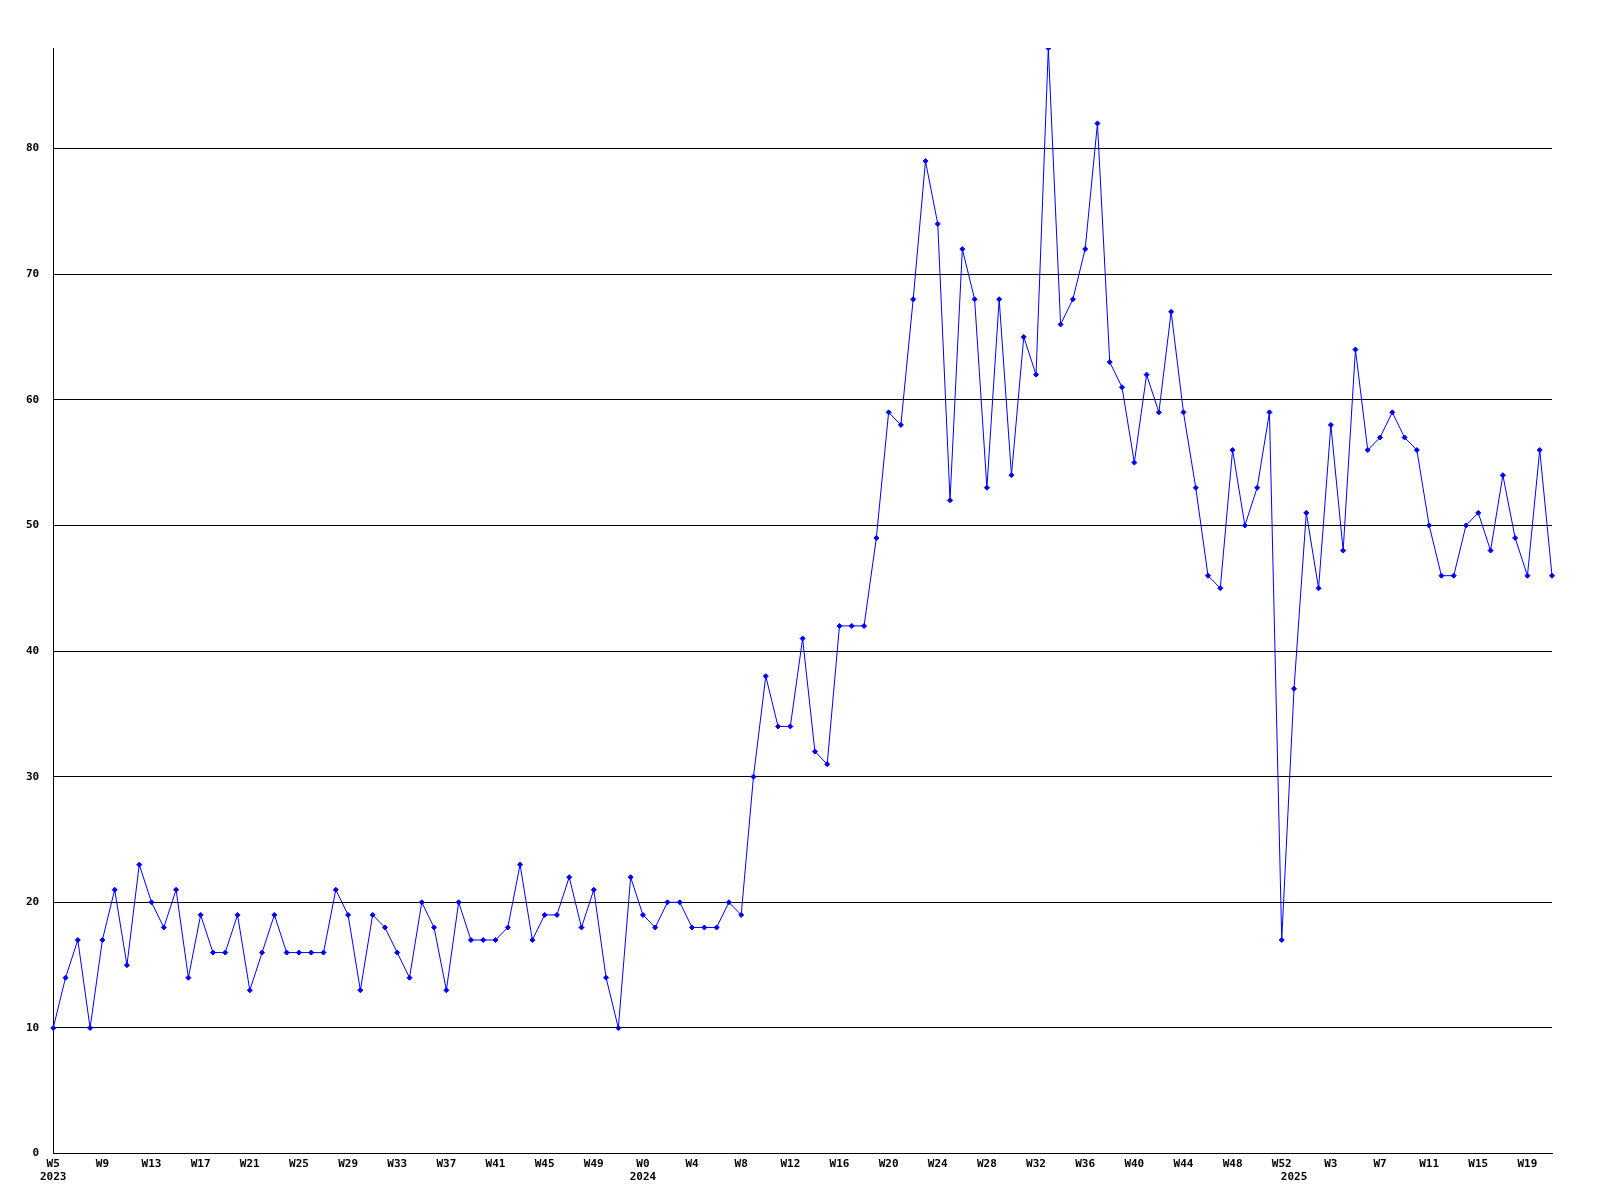 Image resolution: width=1600 pixels, height=1200 pixels. I want to click on y-tick-label: 70, so click(33, 273).